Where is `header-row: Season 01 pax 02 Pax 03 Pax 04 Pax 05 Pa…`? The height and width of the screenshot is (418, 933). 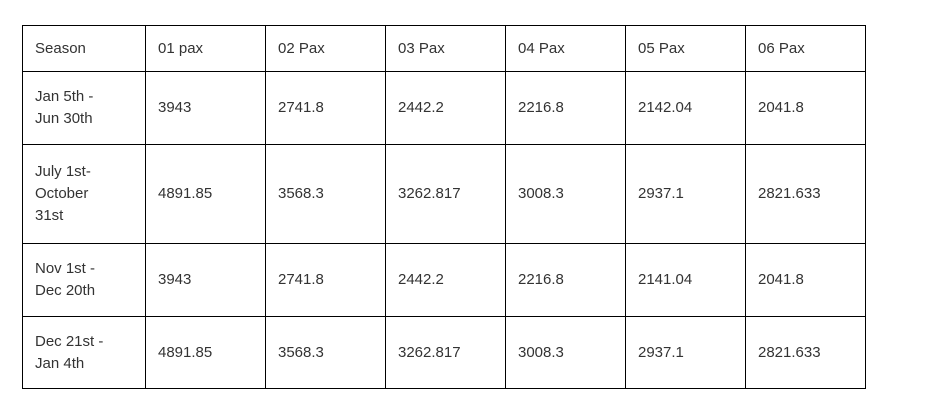
header-row: Season 01 pax 02 Pax 03 Pax 04 Pax 05 Pa… is located at coordinates (444, 48).